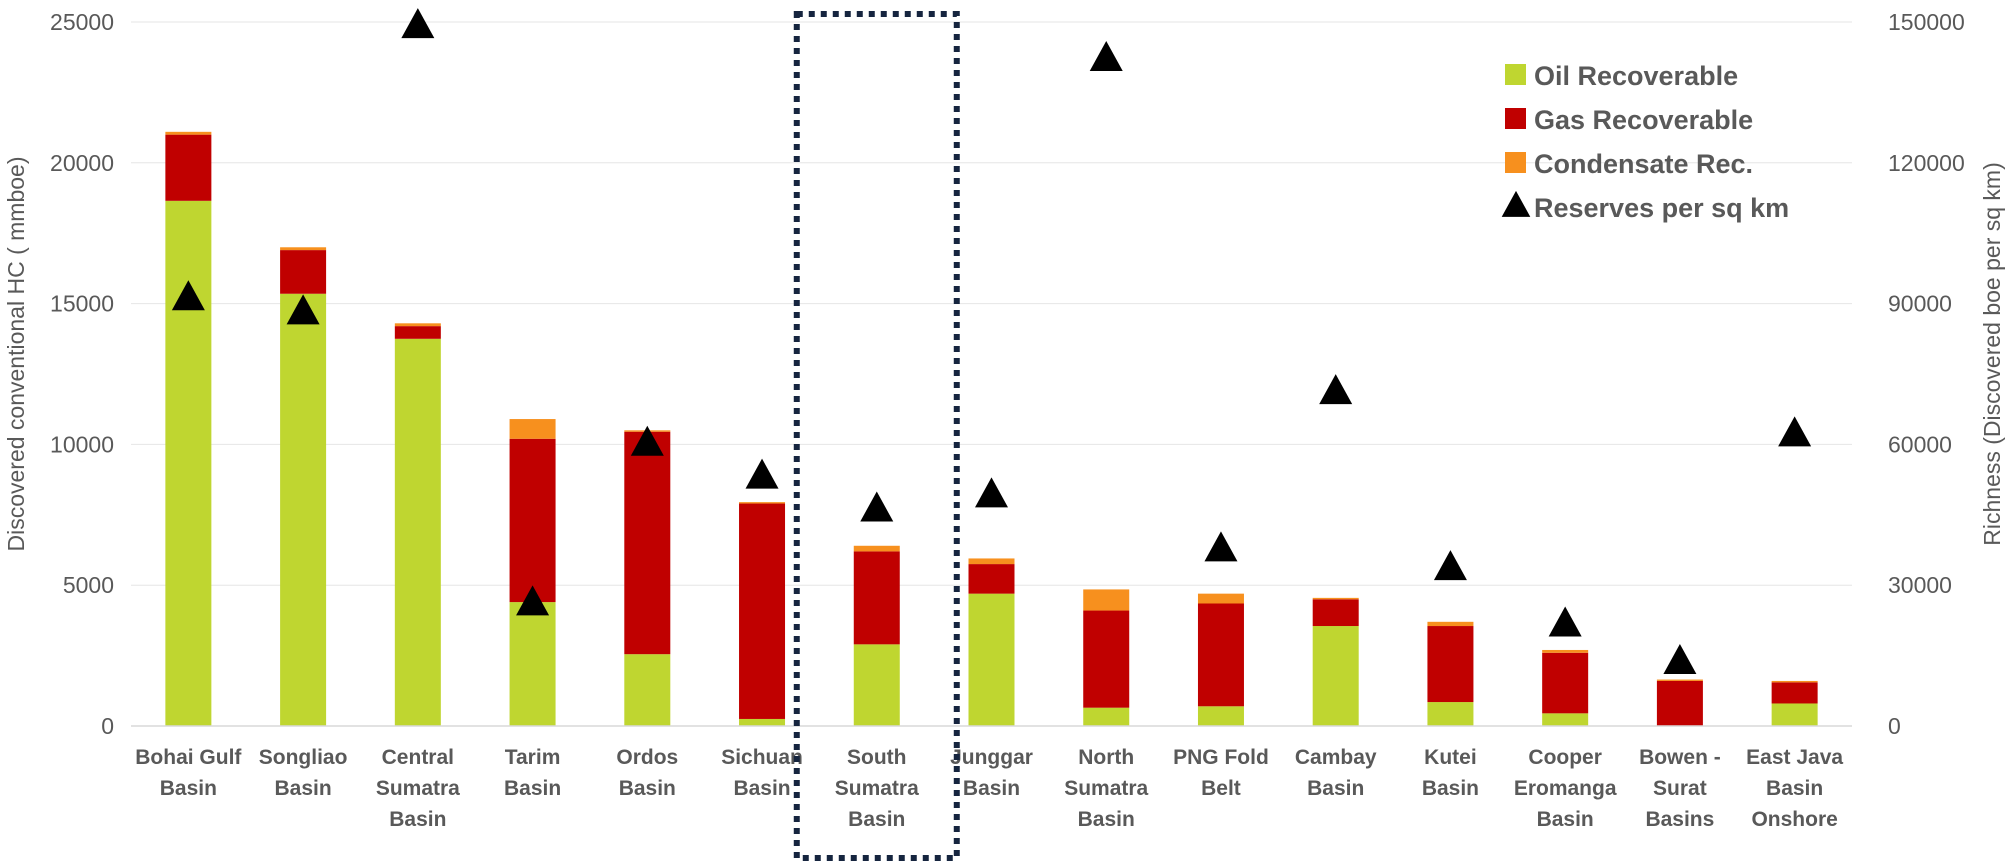  What do you see at coordinates (1636, 76) in the screenshot?
I see `legend-label-oil-recoverable: Oil Recoverable` at bounding box center [1636, 76].